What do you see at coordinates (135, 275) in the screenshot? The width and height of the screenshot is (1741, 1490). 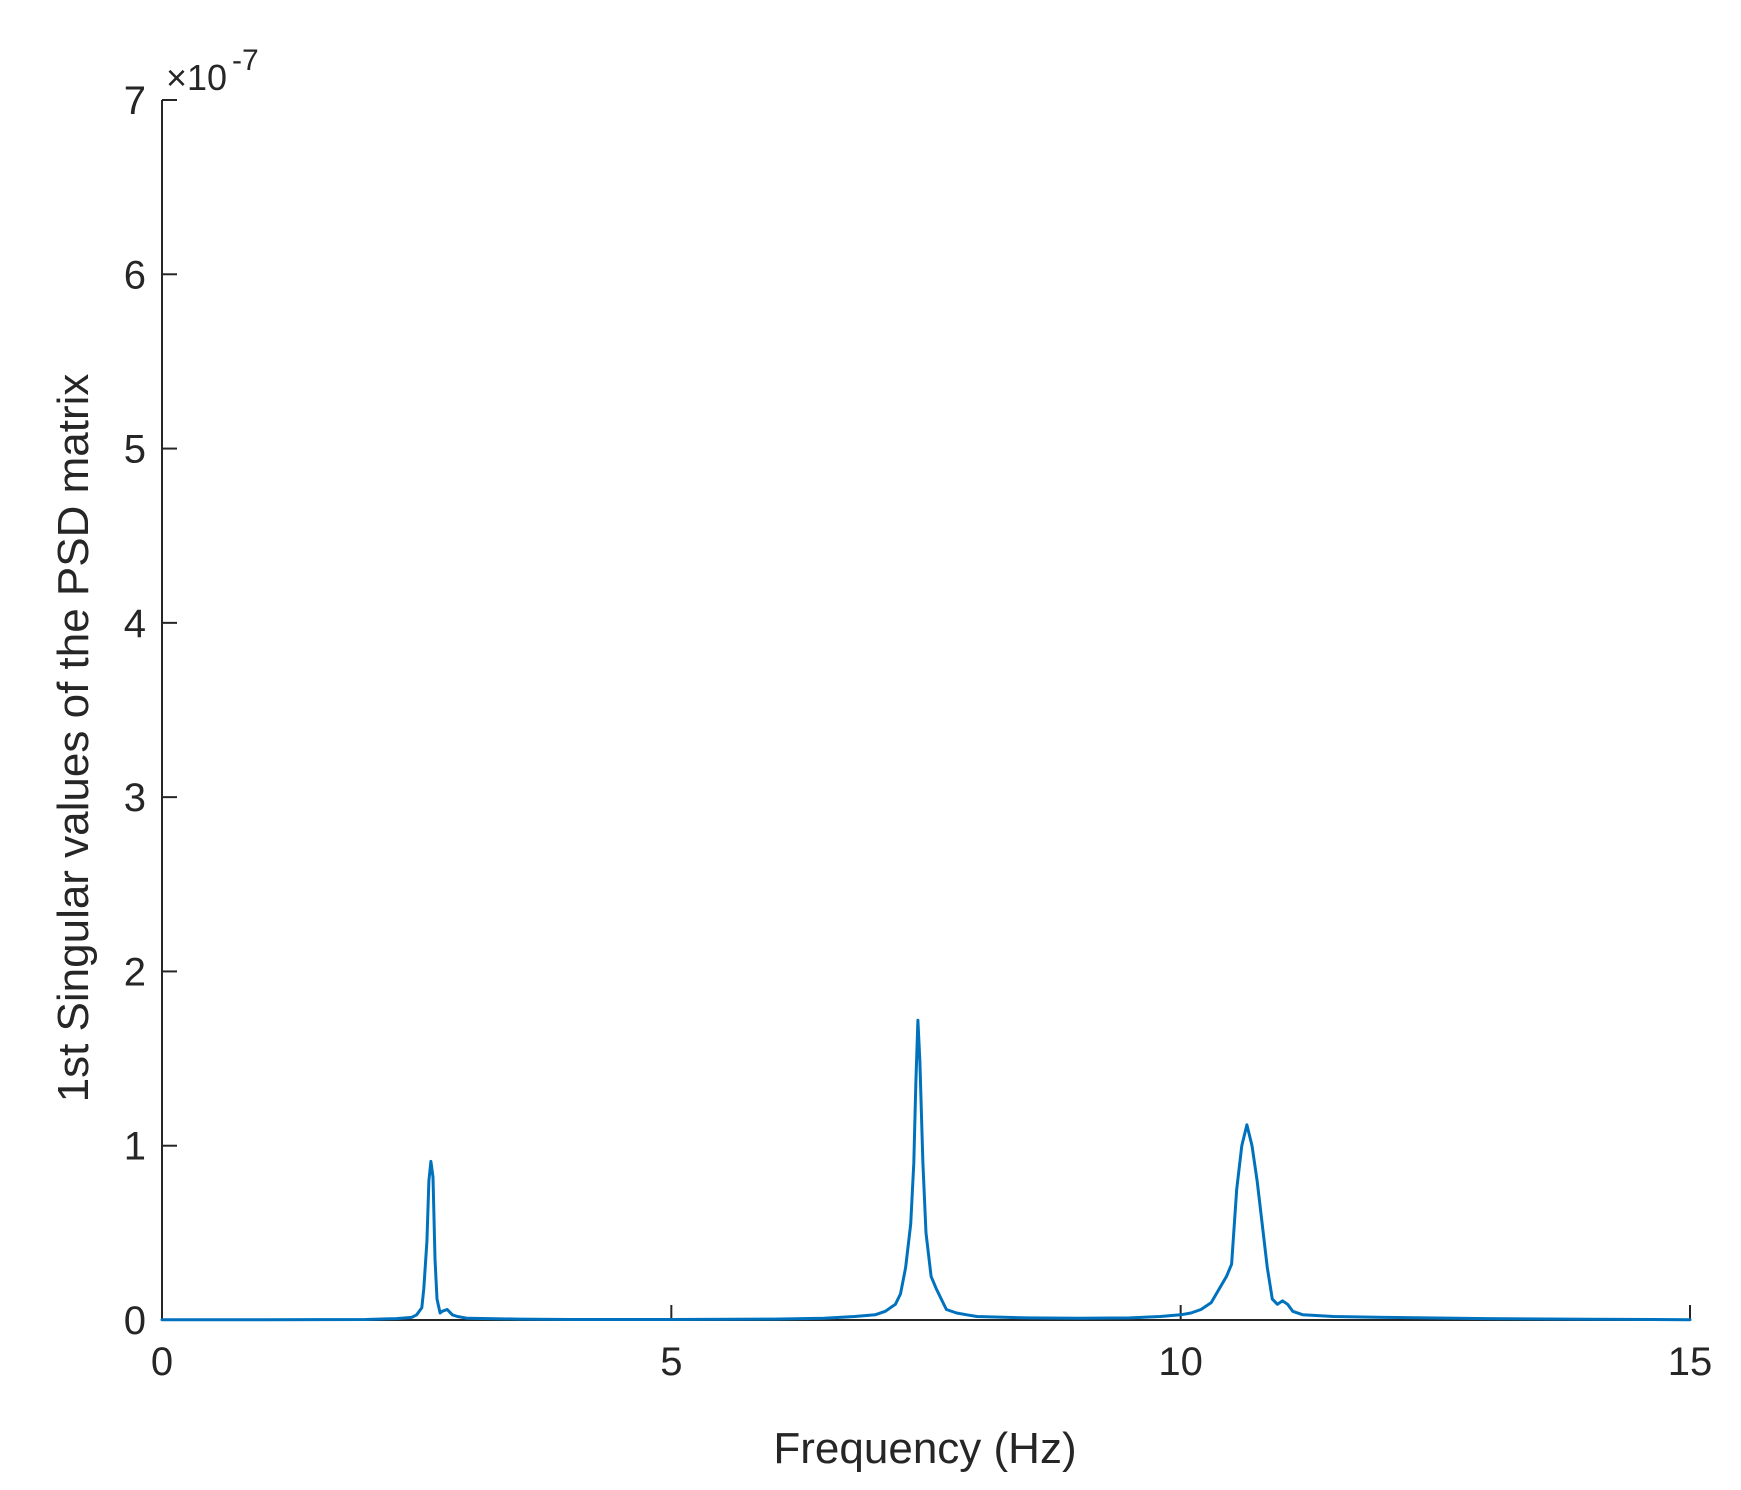 I see `y-tick-label: 6` at bounding box center [135, 275].